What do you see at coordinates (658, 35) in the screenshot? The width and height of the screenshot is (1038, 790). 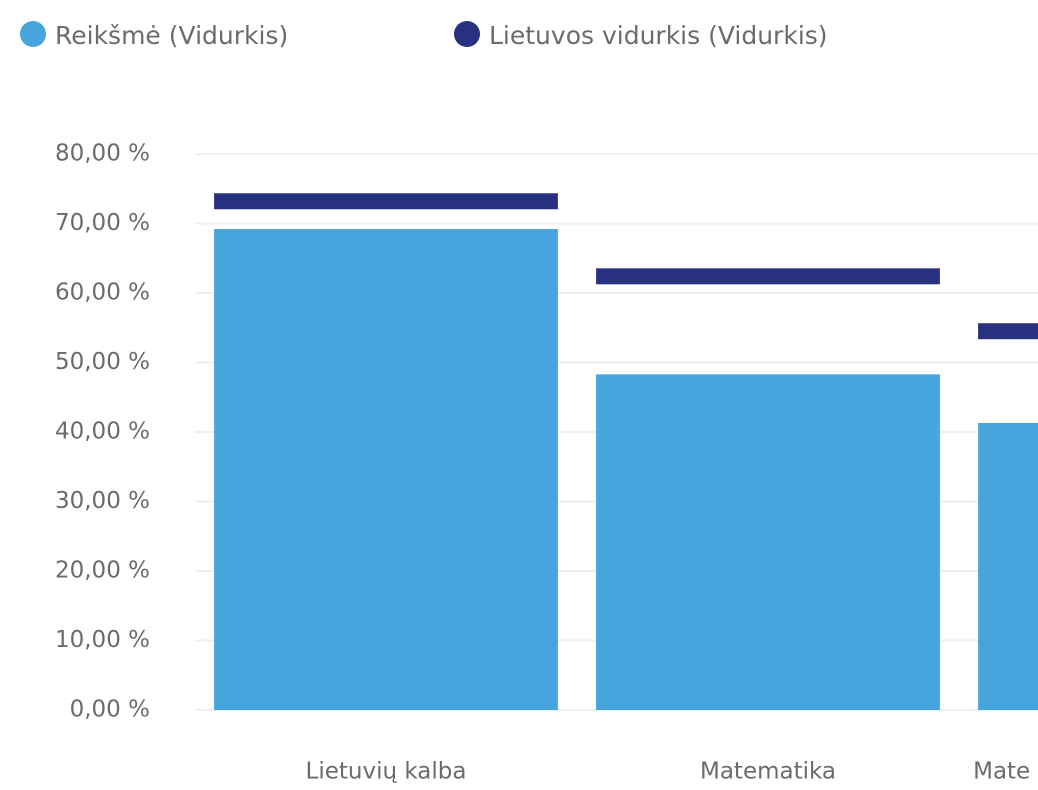 I see `legend-label: Lietuvos vidurkis (Vidurkis)` at bounding box center [658, 35].